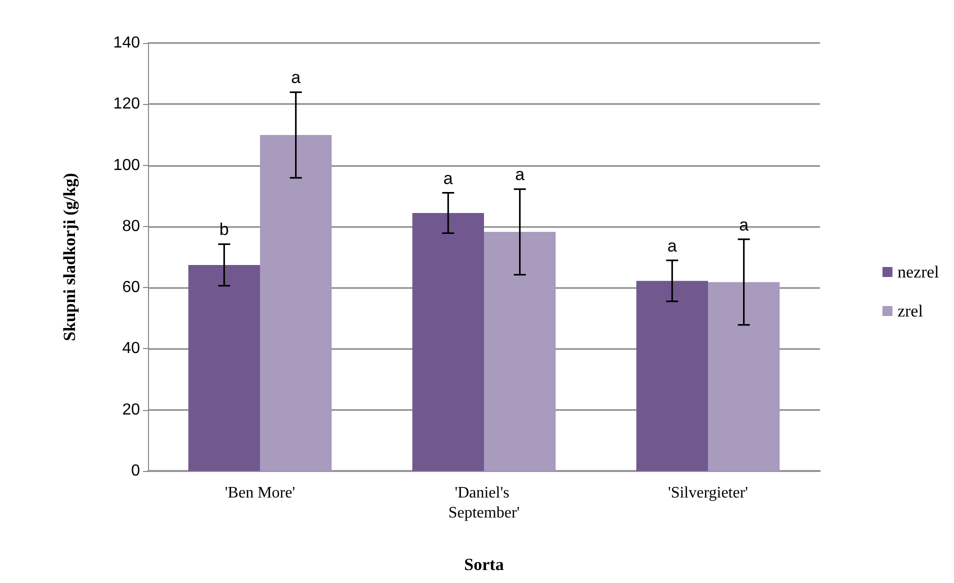  I want to click on x-tick-label: 'Ben More', so click(260, 493).